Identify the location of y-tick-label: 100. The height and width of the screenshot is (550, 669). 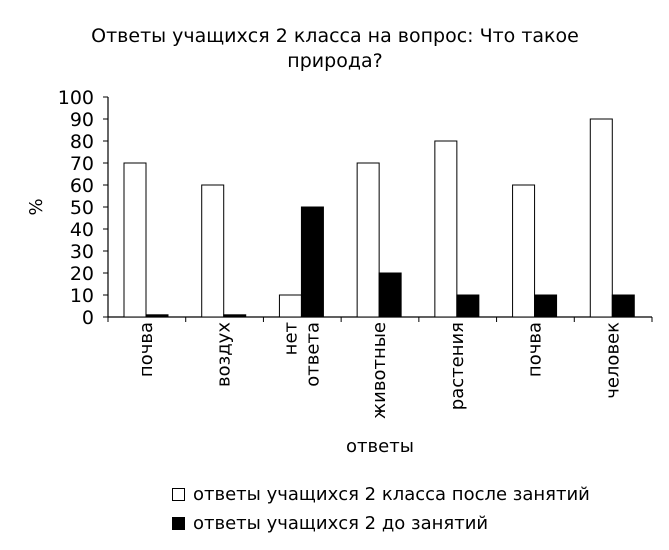
(76, 98).